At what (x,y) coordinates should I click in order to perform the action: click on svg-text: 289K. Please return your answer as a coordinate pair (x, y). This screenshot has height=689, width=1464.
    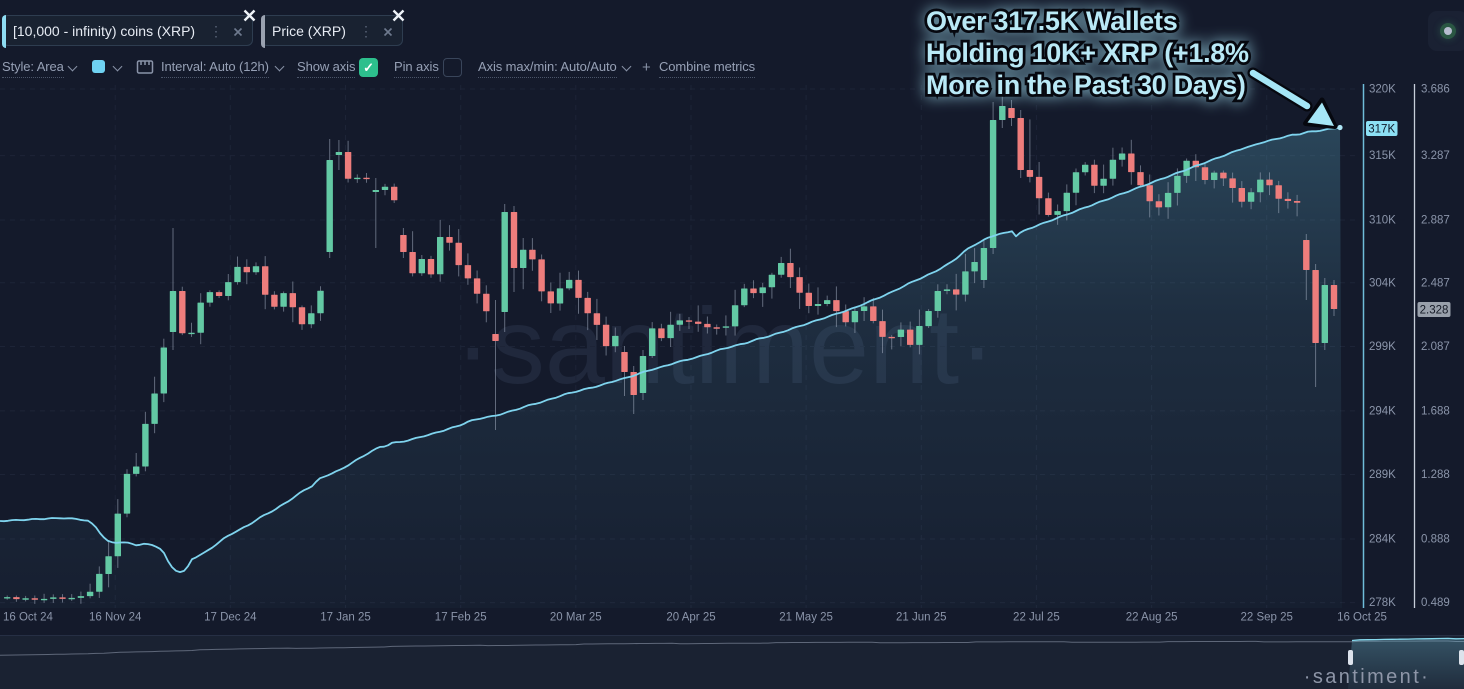
    Looking at the image, I should click on (1382, 475).